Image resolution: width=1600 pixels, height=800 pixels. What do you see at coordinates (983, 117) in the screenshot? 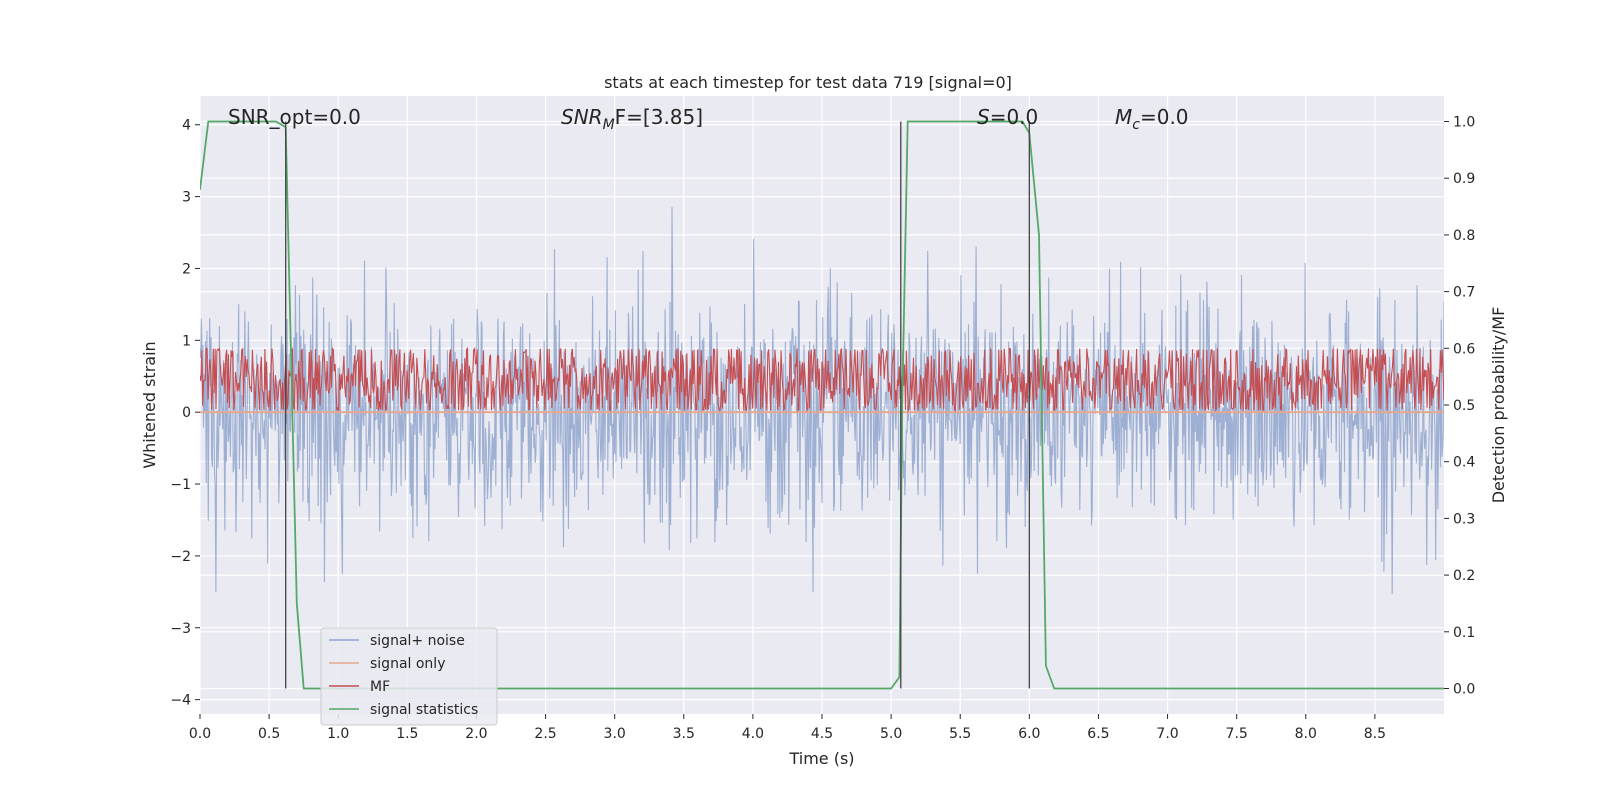
I see `annotation-s-main: S` at bounding box center [983, 117].